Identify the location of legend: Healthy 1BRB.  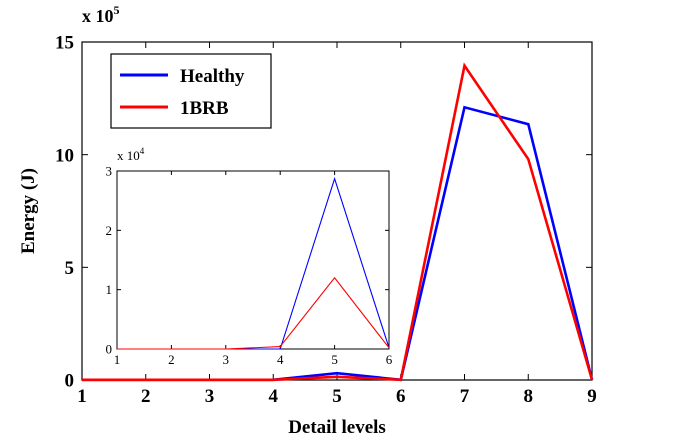
(191, 91).